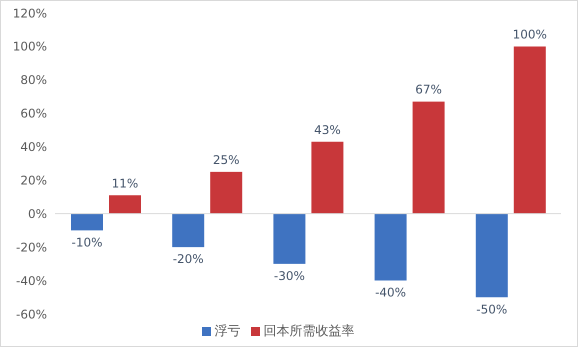  I want to click on y-tick-label: 20%, so click(33, 180).